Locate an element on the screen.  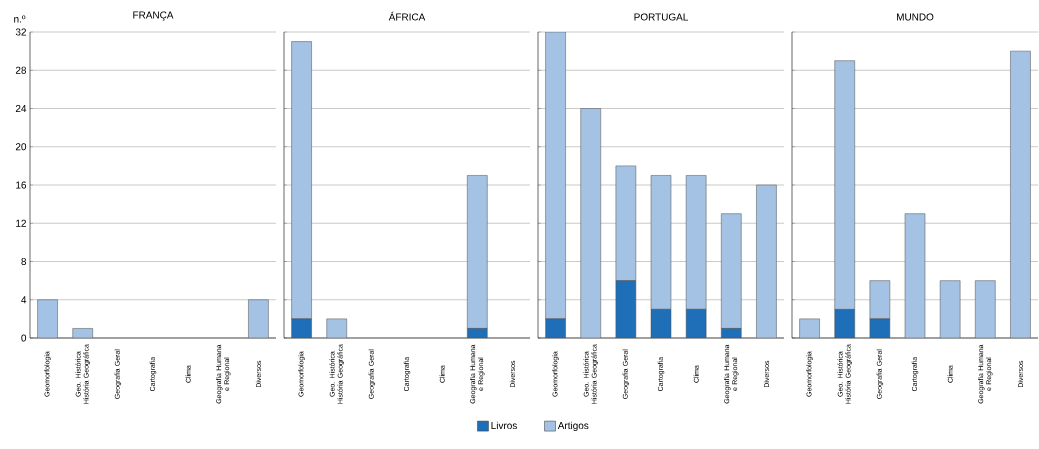
y-tick-label: 16 is located at coordinates (21, 185).